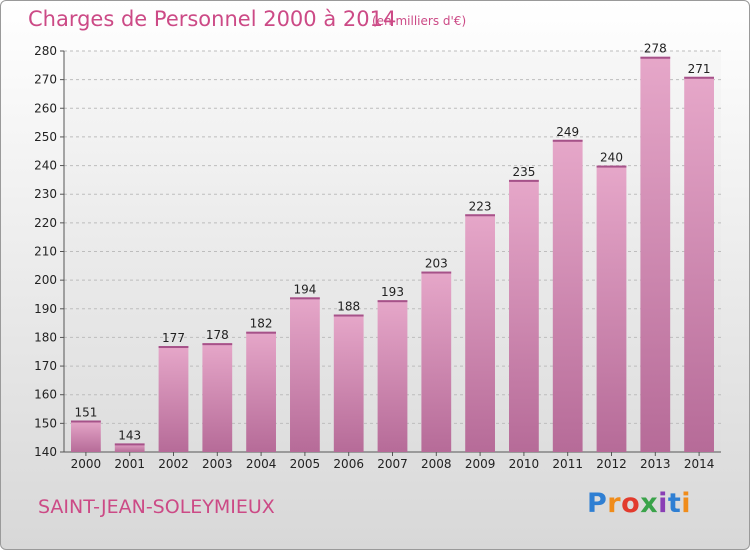 The height and width of the screenshot is (550, 750). What do you see at coordinates (45, 252) in the screenshot?
I see `y-tick-label: 210` at bounding box center [45, 252].